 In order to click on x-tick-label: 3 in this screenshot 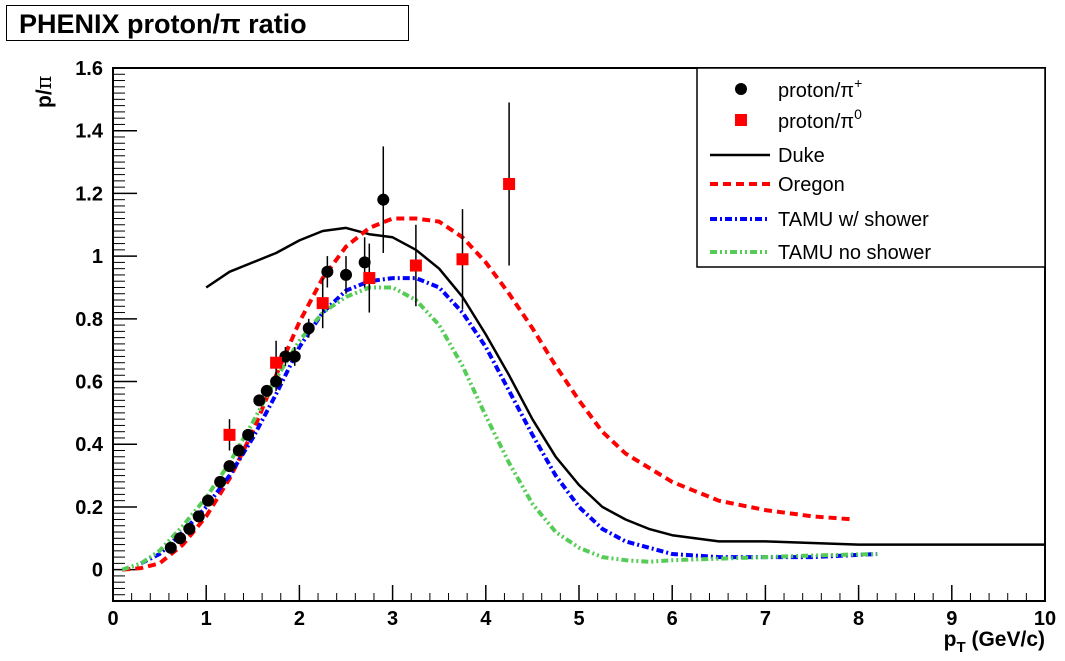, I will do `click(392, 619)`.